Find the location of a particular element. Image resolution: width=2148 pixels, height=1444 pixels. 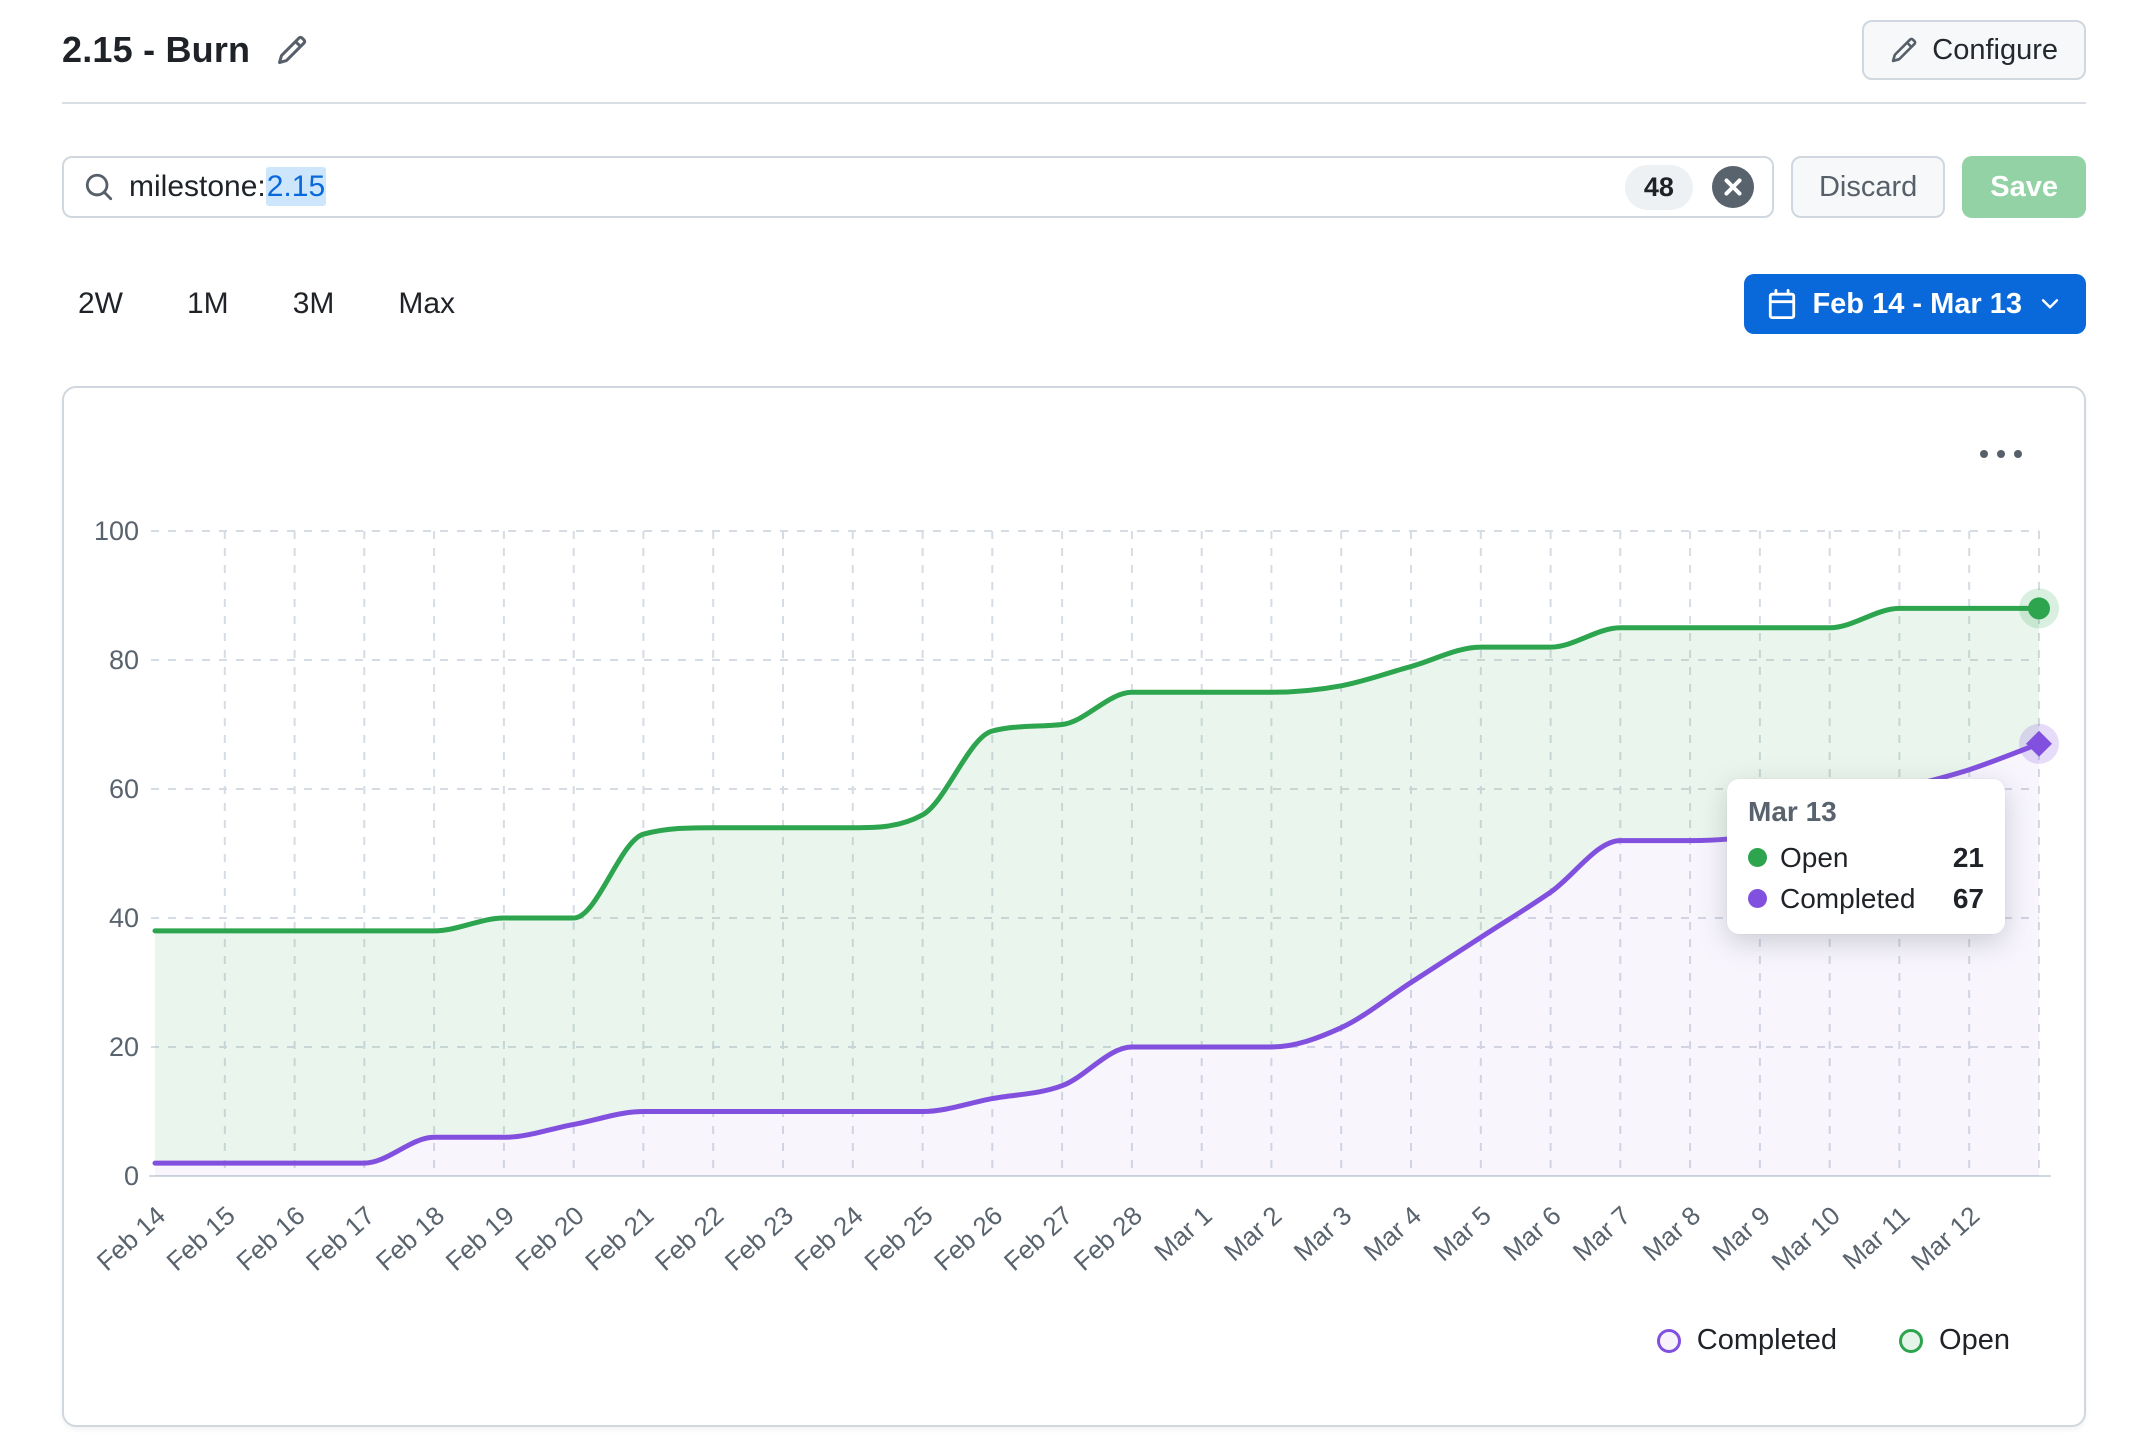

chart-legend: Completed Open is located at coordinates (1833, 1340).